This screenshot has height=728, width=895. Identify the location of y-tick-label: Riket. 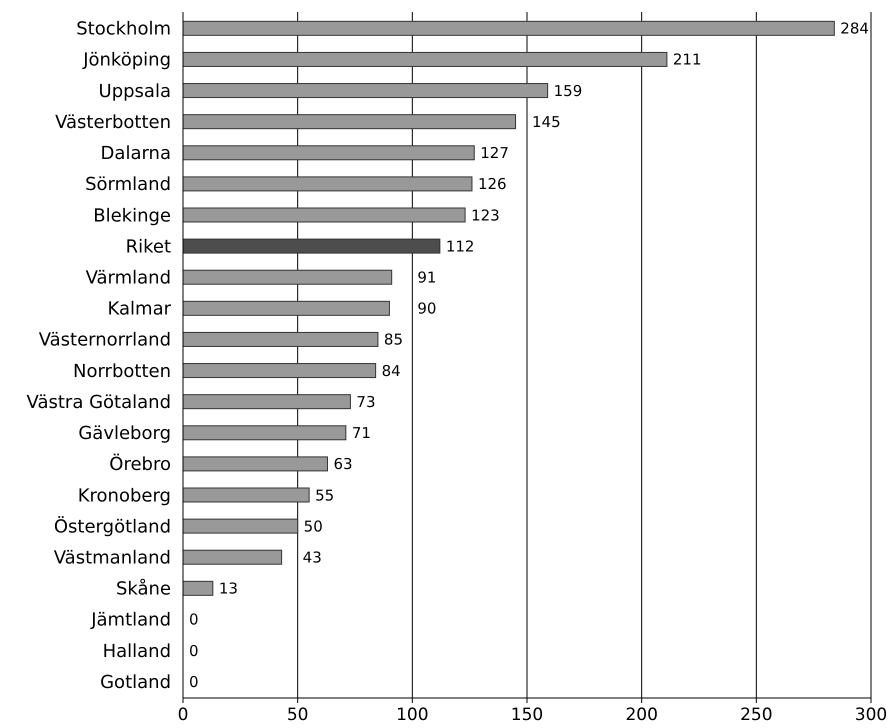
(148, 247).